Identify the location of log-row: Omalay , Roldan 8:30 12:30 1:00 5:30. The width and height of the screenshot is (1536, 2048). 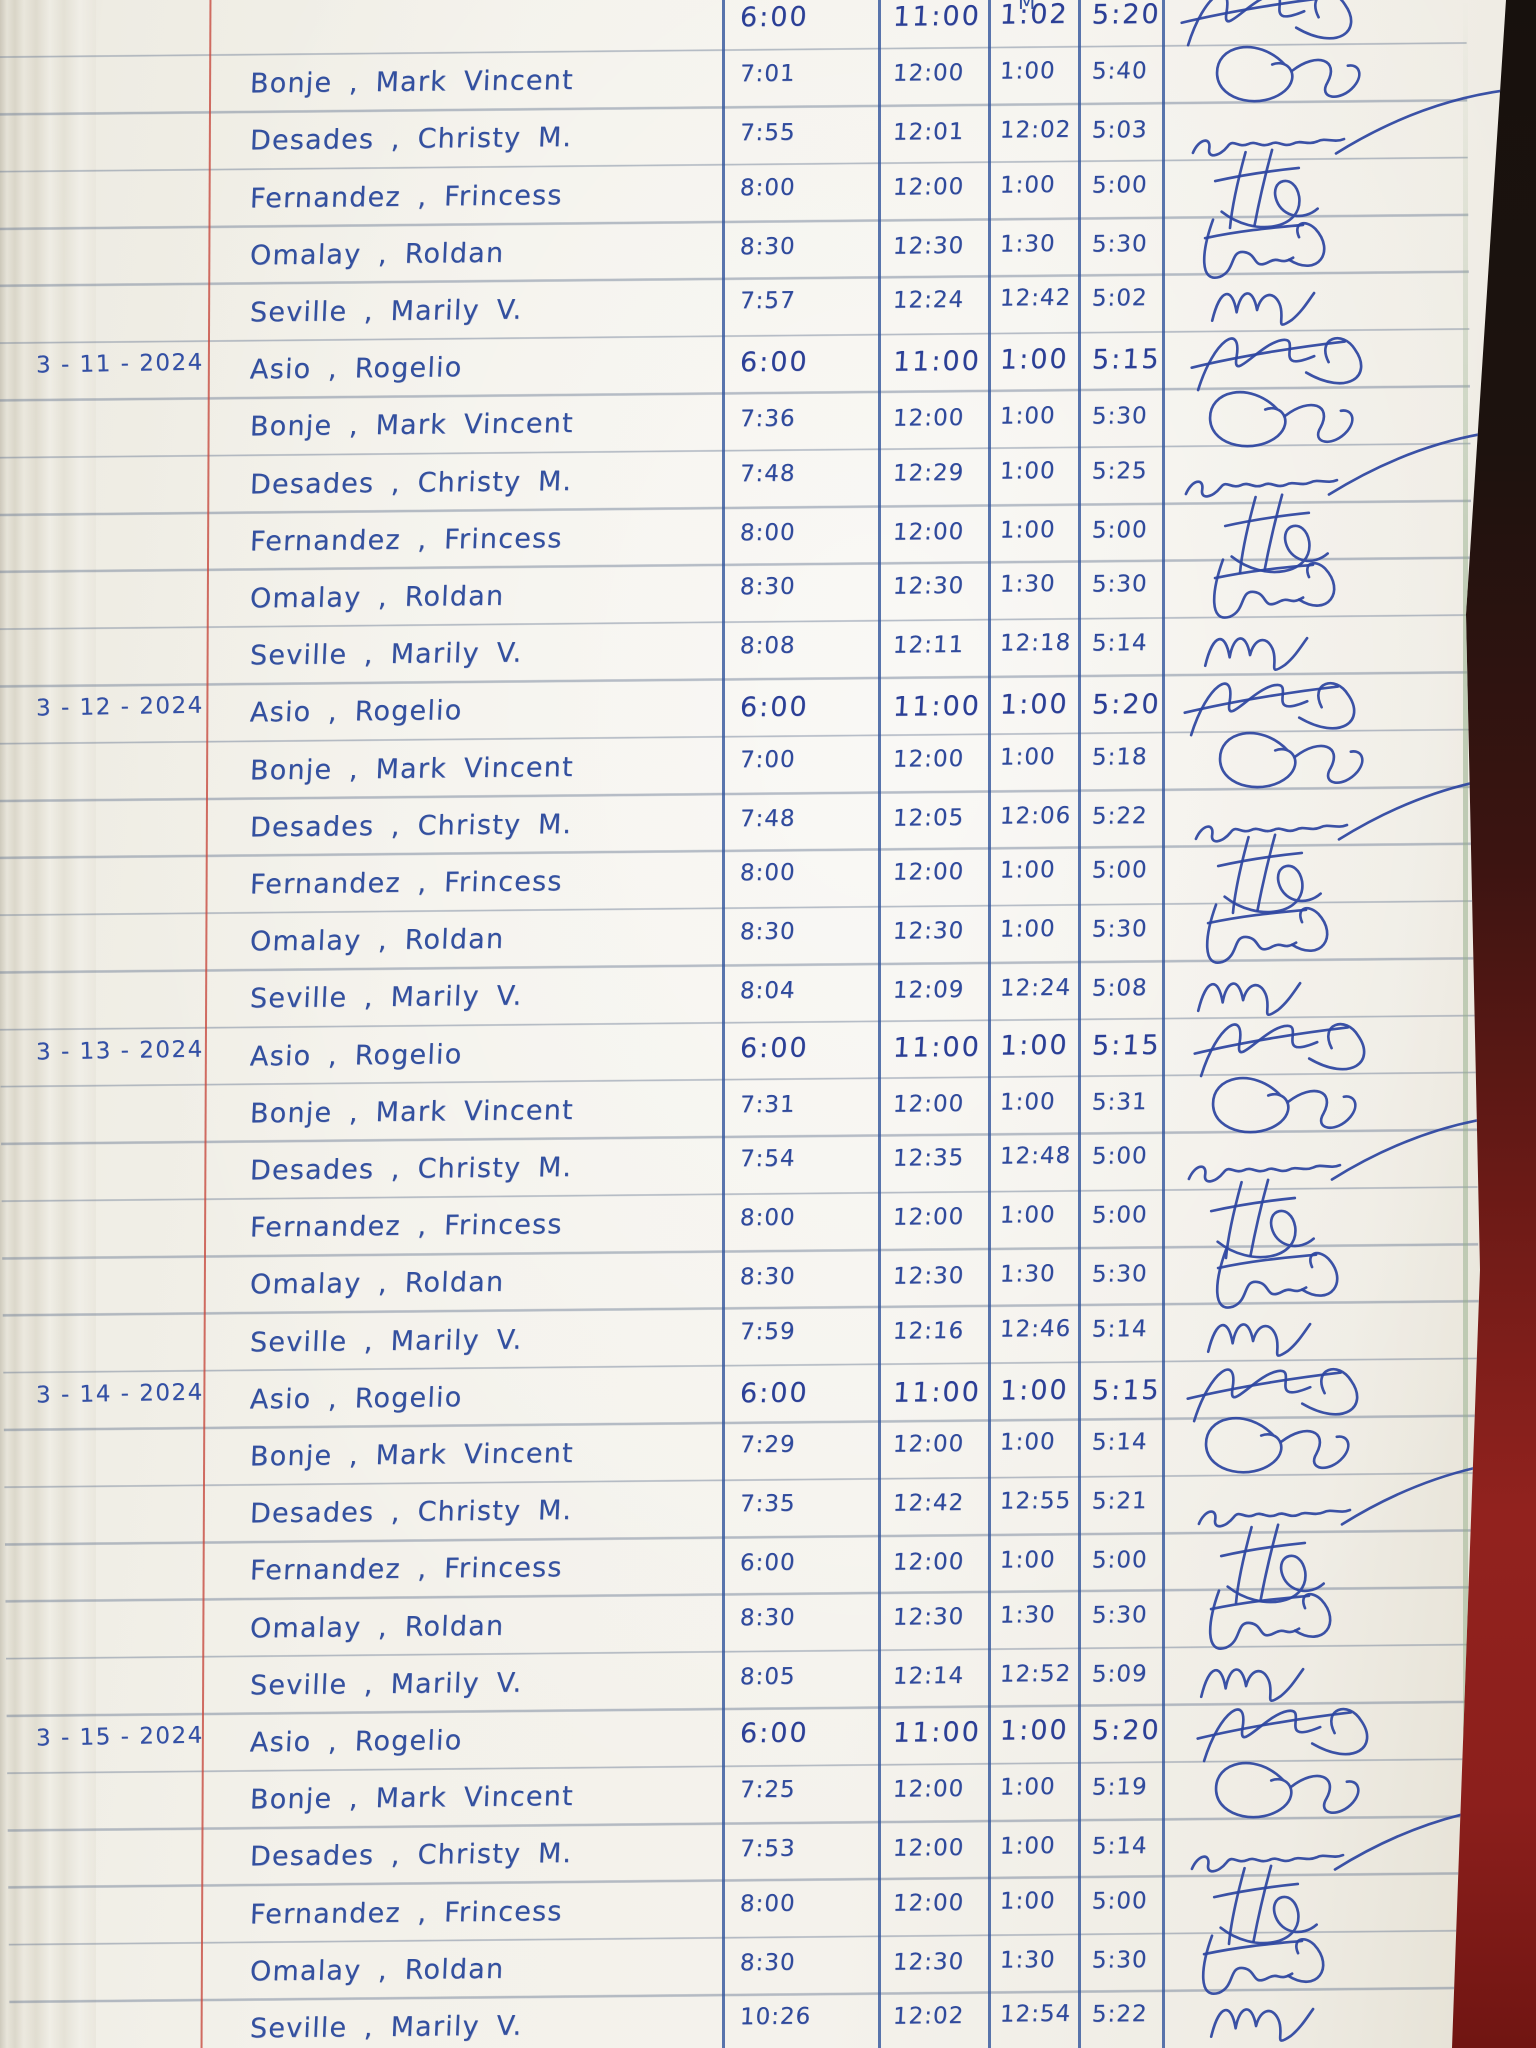
(753, 937).